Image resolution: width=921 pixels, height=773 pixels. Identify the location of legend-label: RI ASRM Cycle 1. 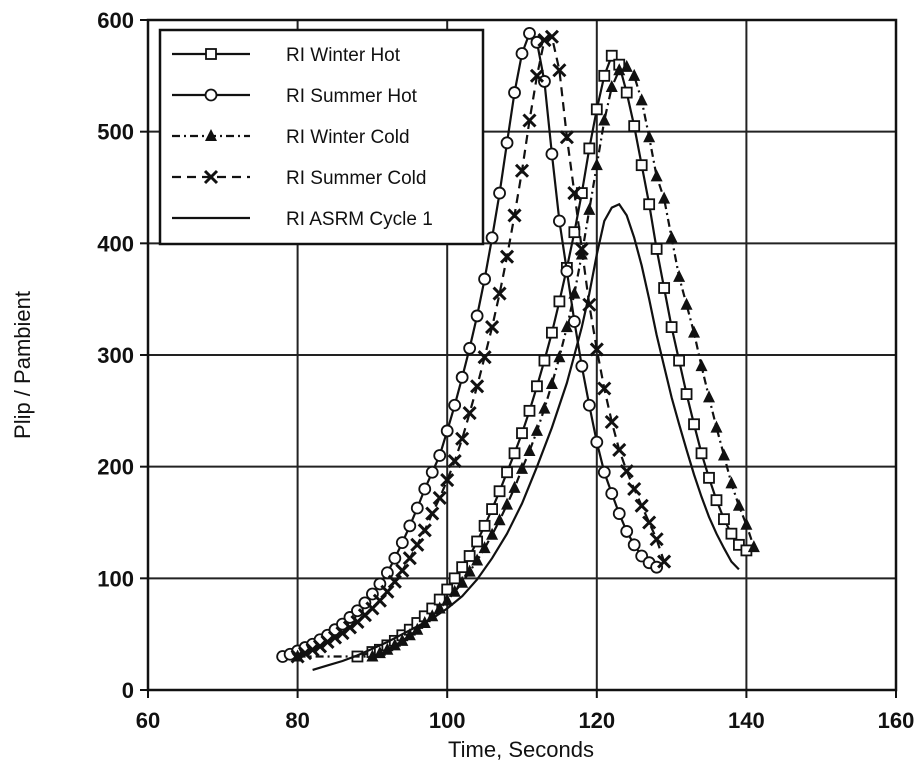
(359, 219).